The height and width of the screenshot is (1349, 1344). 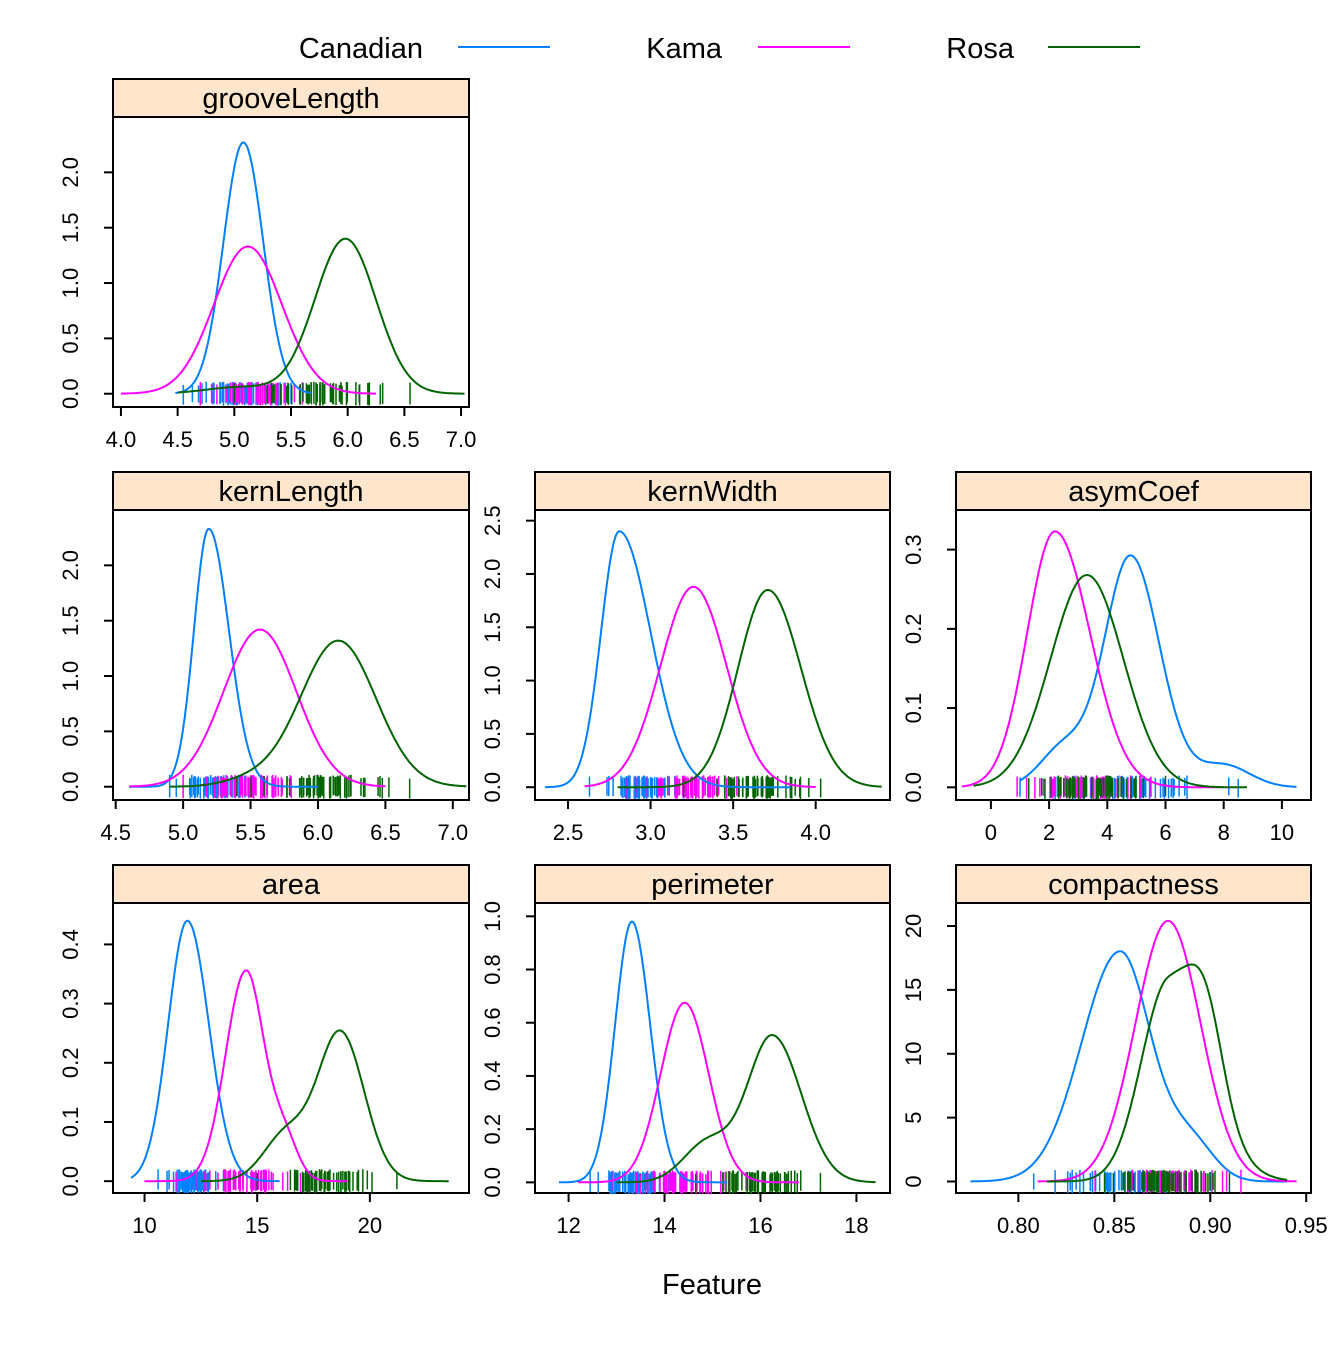 I want to click on x-tick-label: 12, so click(x=568, y=1225).